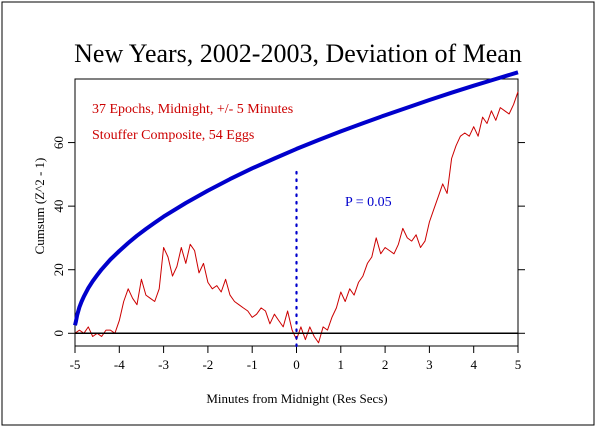 The width and height of the screenshot is (596, 427). Describe the element at coordinates (385, 364) in the screenshot. I see `x-tick-label: 2` at that location.